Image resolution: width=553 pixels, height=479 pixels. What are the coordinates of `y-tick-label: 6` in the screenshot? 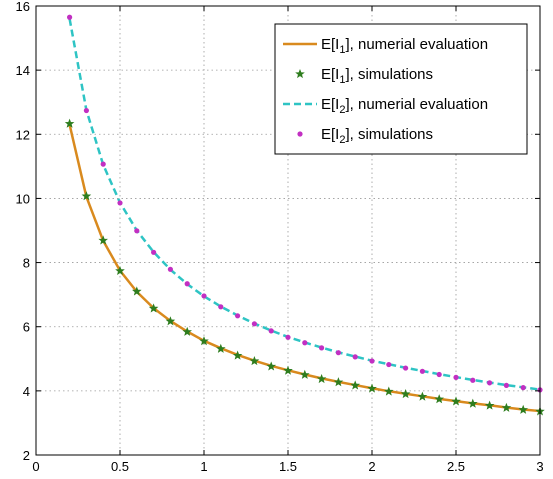 It's located at (26, 327).